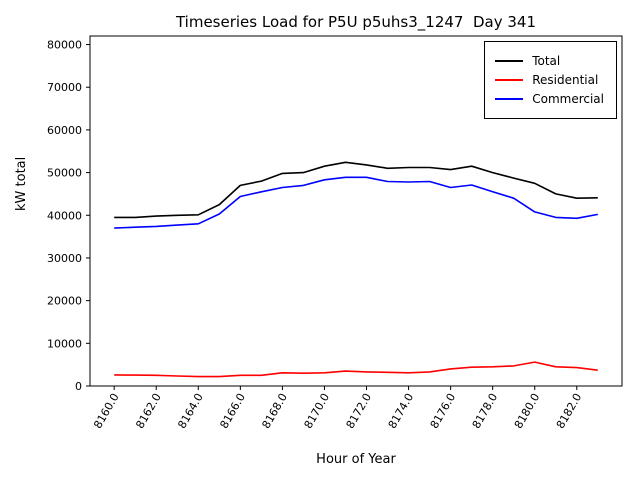 The image size is (640, 480). I want to click on legend-label-total: Total, so click(546, 61).